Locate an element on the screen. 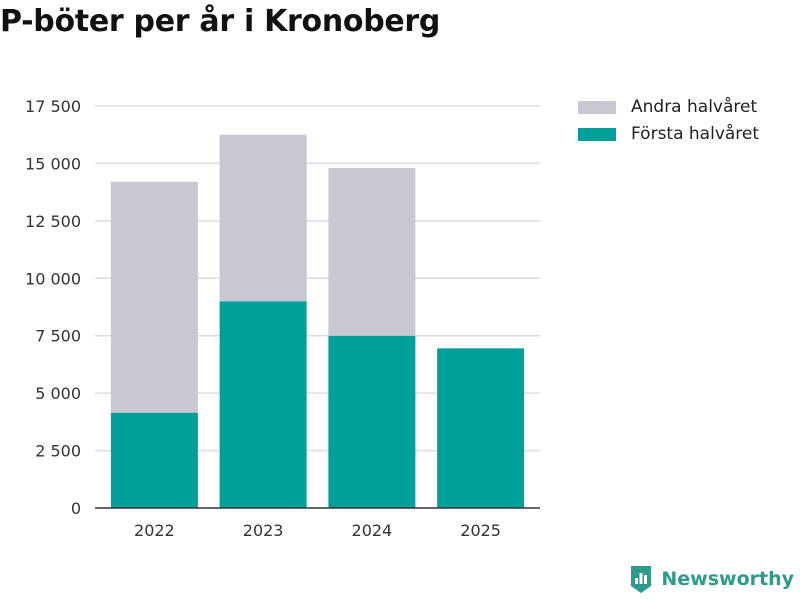 The height and width of the screenshot is (600, 800). y-tick-label: 7 500 is located at coordinates (58, 336).